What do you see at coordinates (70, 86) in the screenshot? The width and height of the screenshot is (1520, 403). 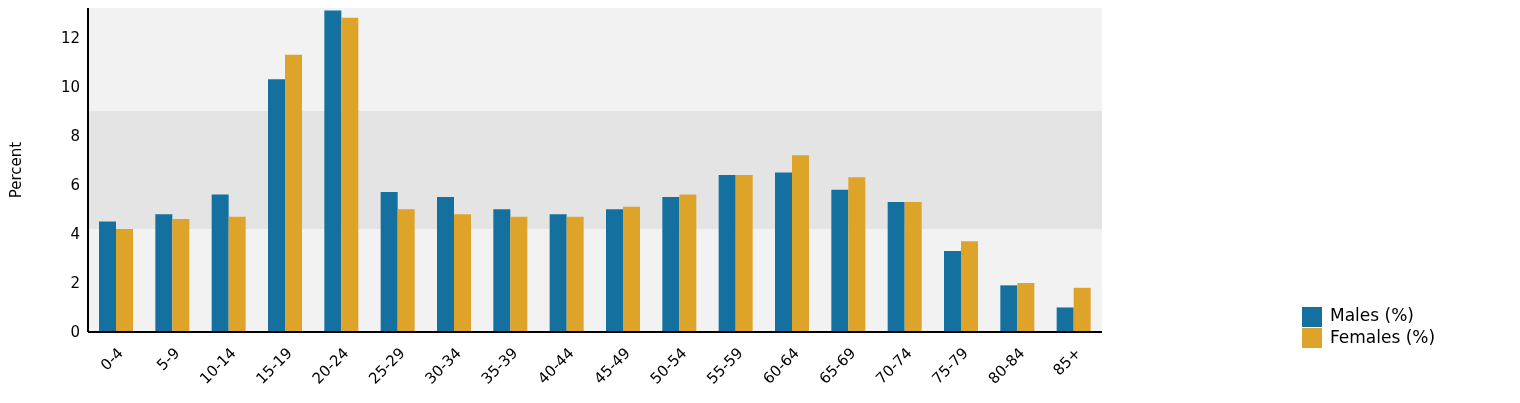 I see `y-tick-label: 10` at bounding box center [70, 86].